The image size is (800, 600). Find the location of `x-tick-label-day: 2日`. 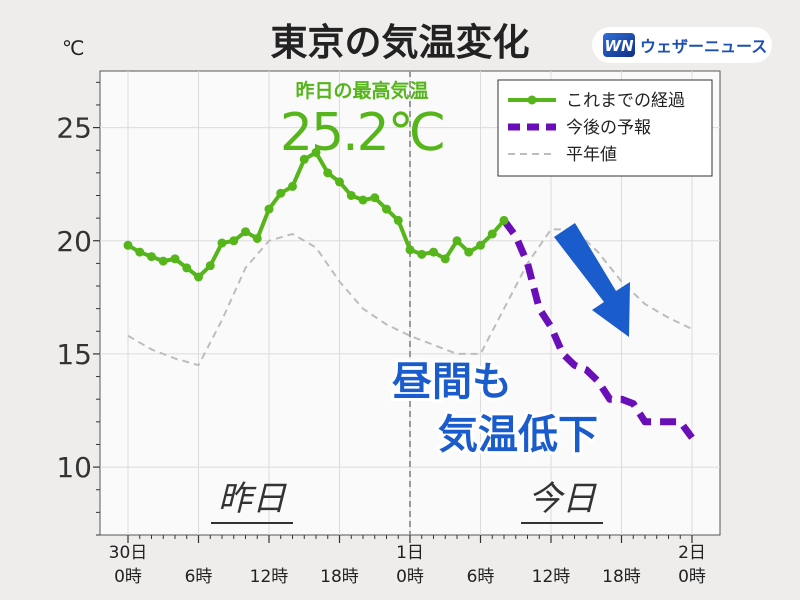

x-tick-label-day: 2日 is located at coordinates (692, 553).